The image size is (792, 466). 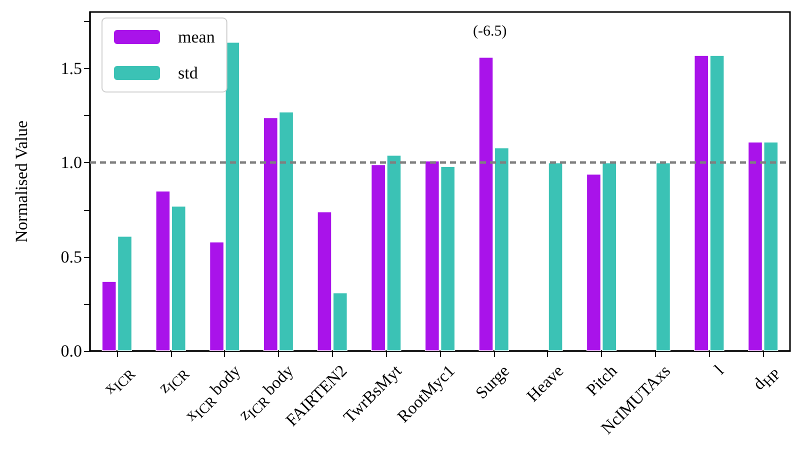 What do you see at coordinates (71, 162) in the screenshot?
I see `y-tick-label: 1.0` at bounding box center [71, 162].